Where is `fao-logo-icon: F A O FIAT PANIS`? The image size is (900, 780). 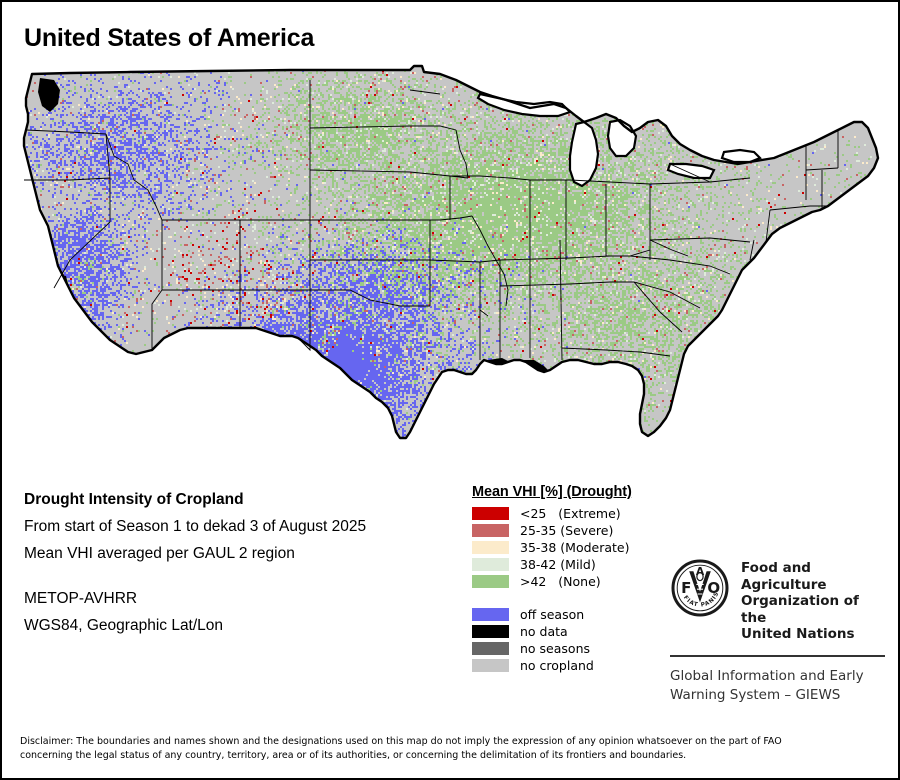 fao-logo-icon: F A O FIAT PANIS is located at coordinates (700, 588).